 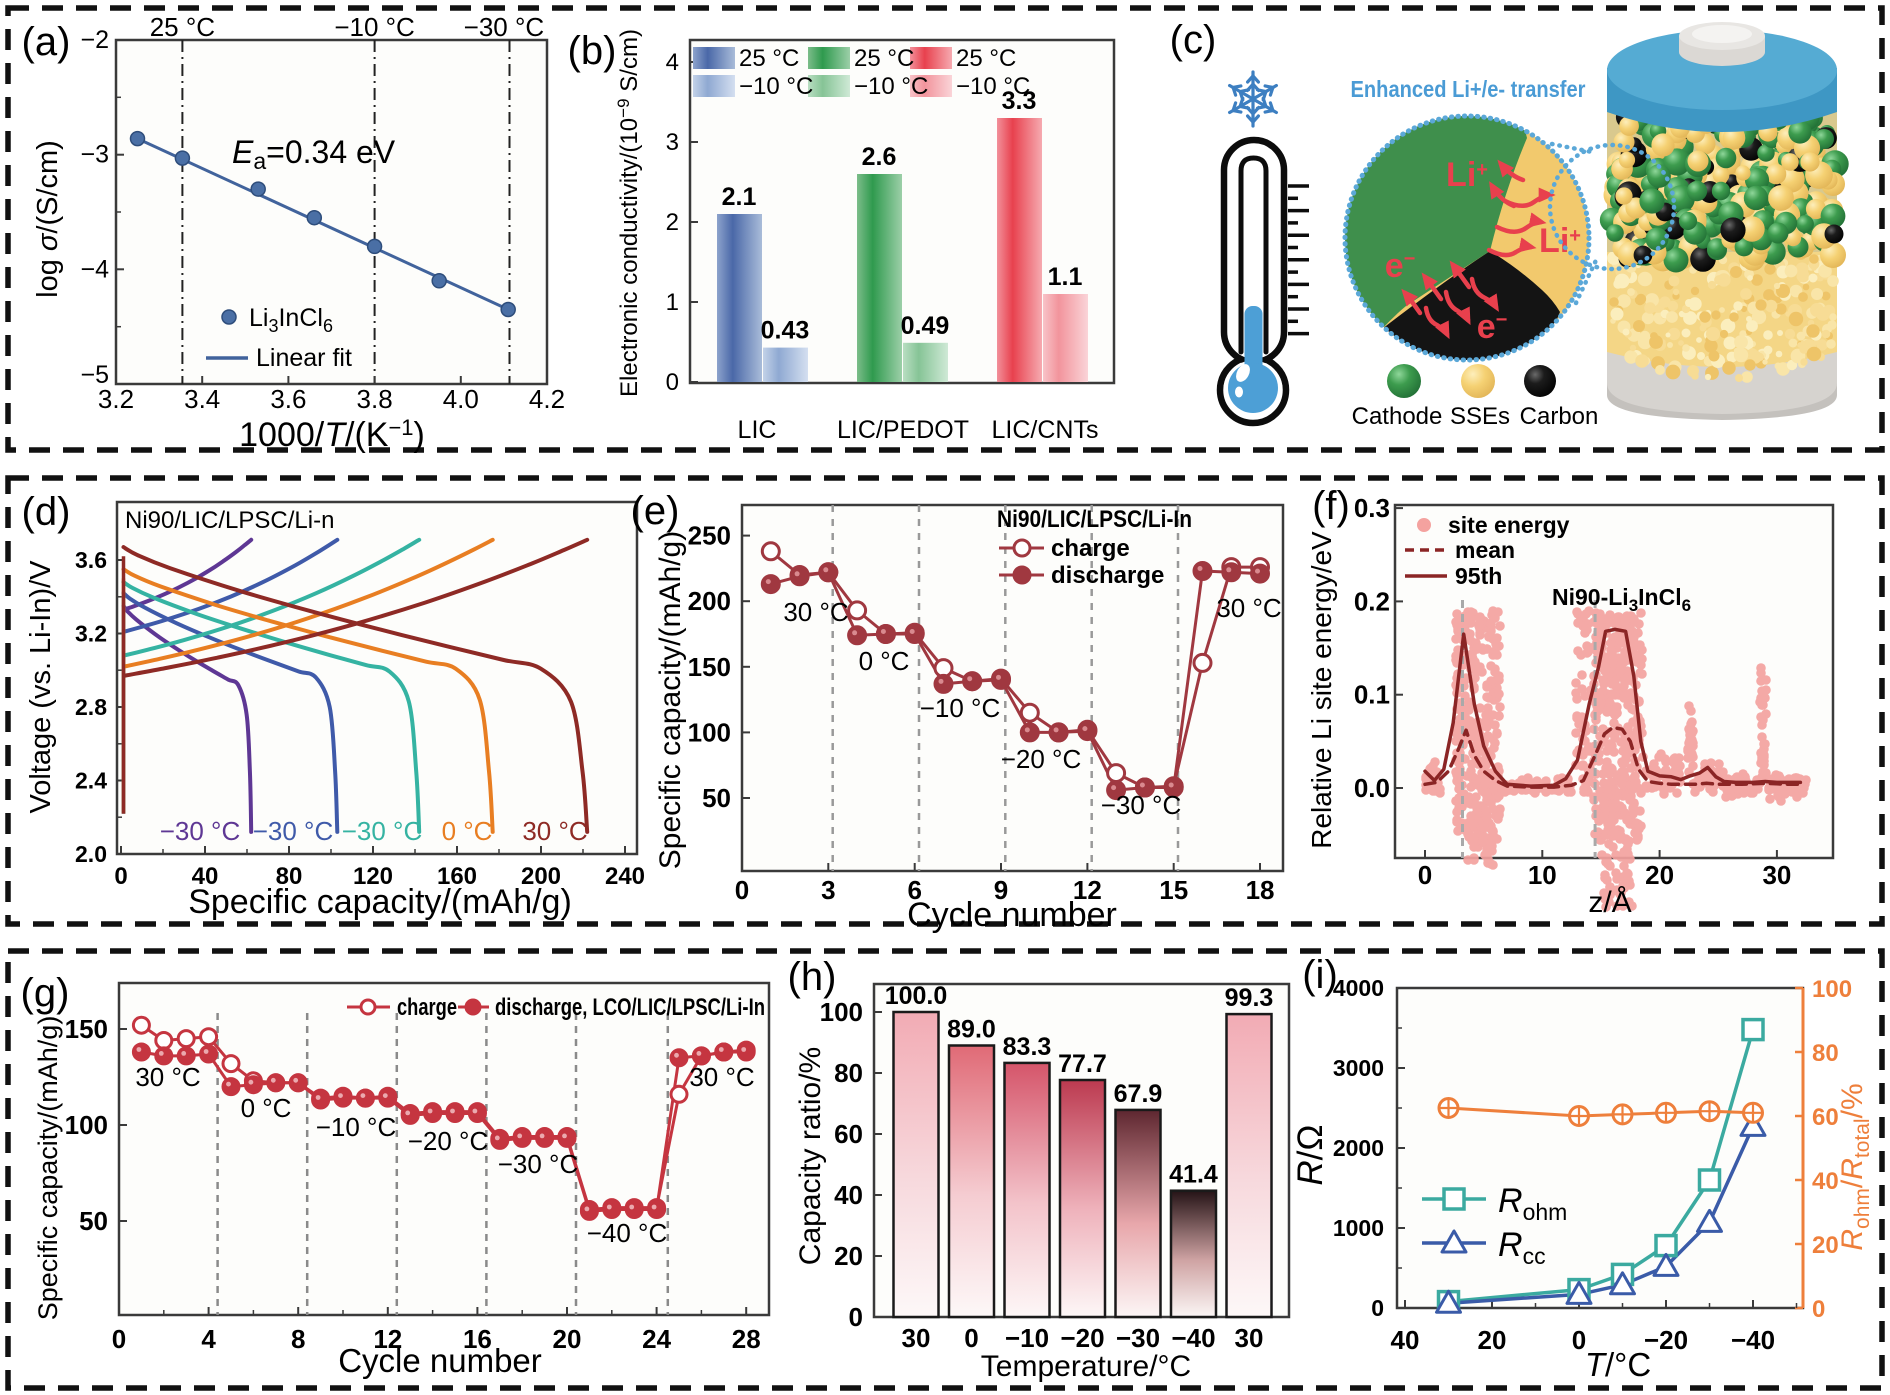 I want to click on svg-text: (h), so click(x=812, y=977).